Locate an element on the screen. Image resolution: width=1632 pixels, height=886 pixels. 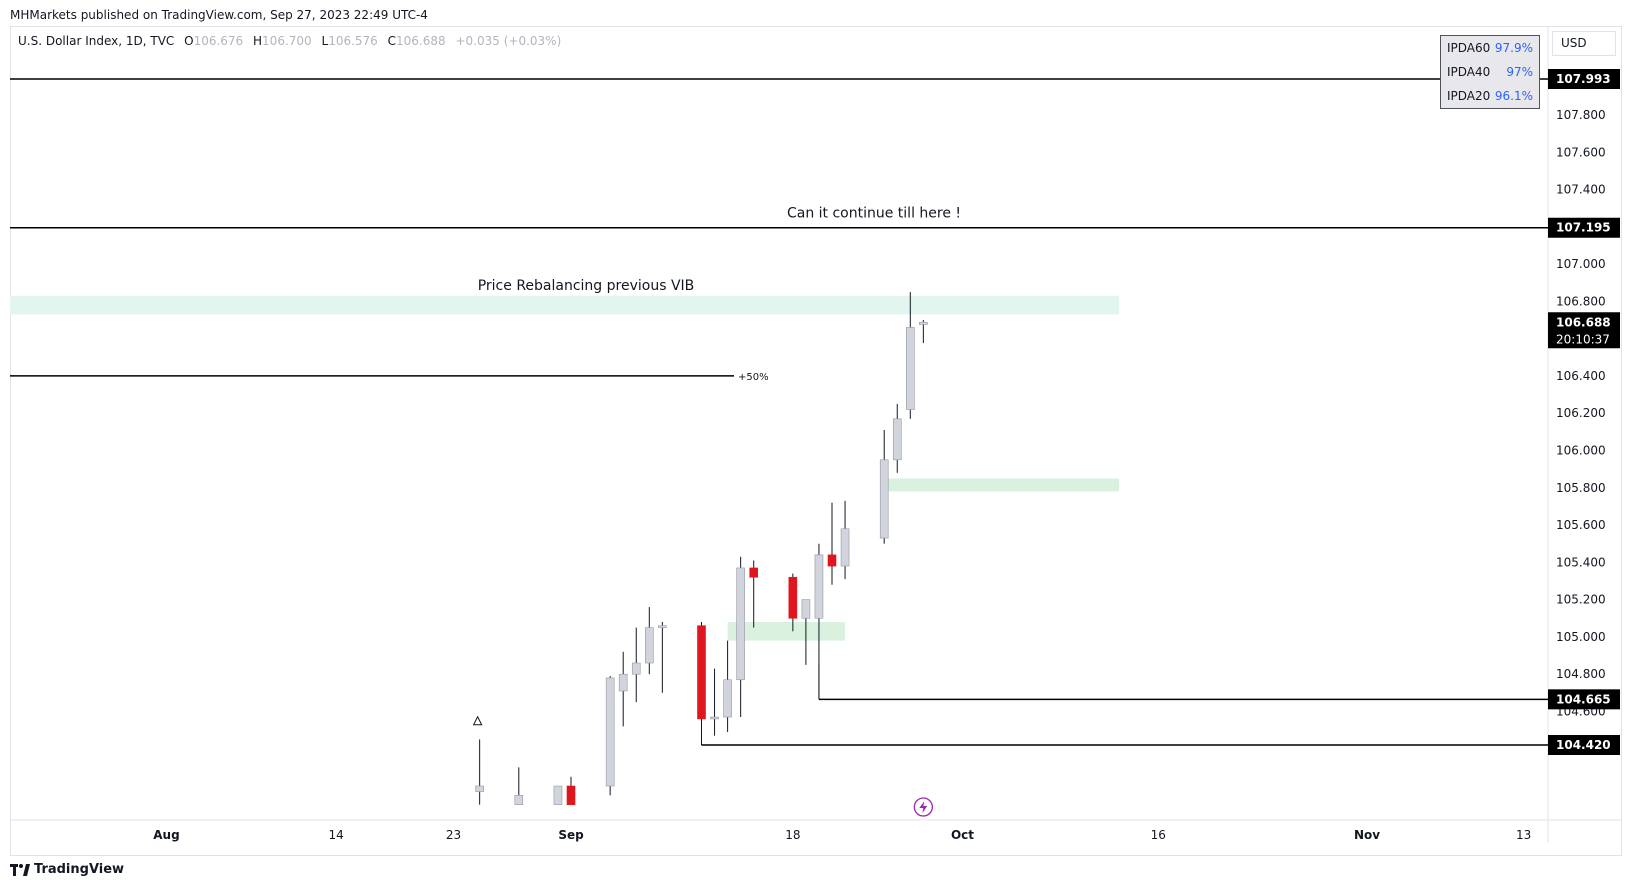
level-price-label: 104.665 is located at coordinates (1583, 699).